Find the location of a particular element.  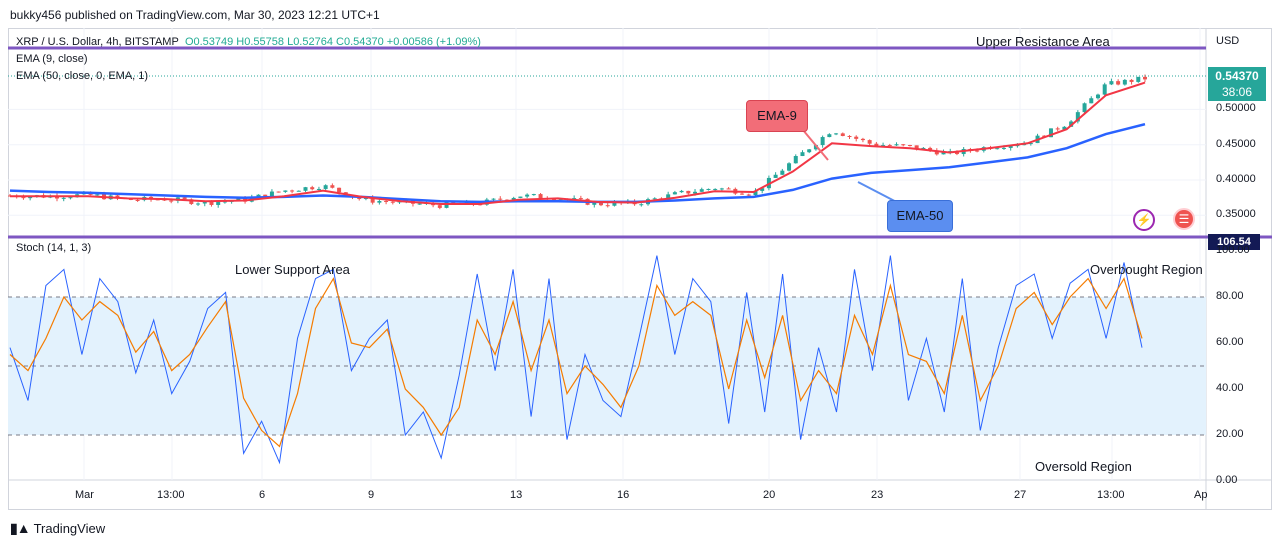

price-tick-label: 0.45000 is located at coordinates (1236, 143).